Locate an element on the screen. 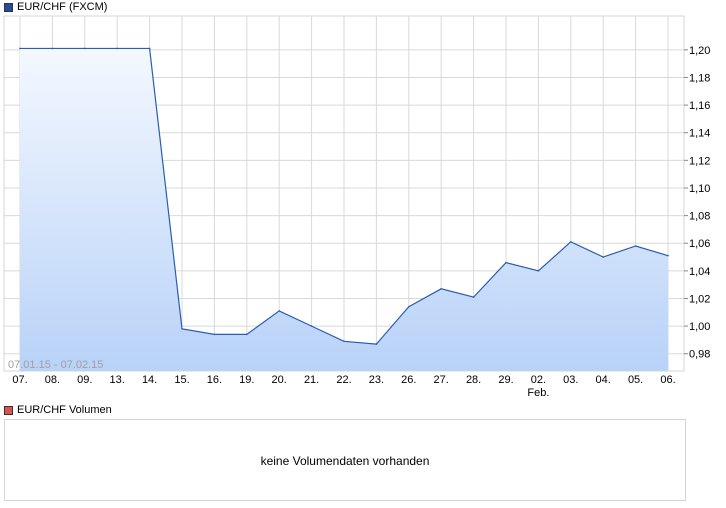  x-tick-label: 29. is located at coordinates (505, 380).